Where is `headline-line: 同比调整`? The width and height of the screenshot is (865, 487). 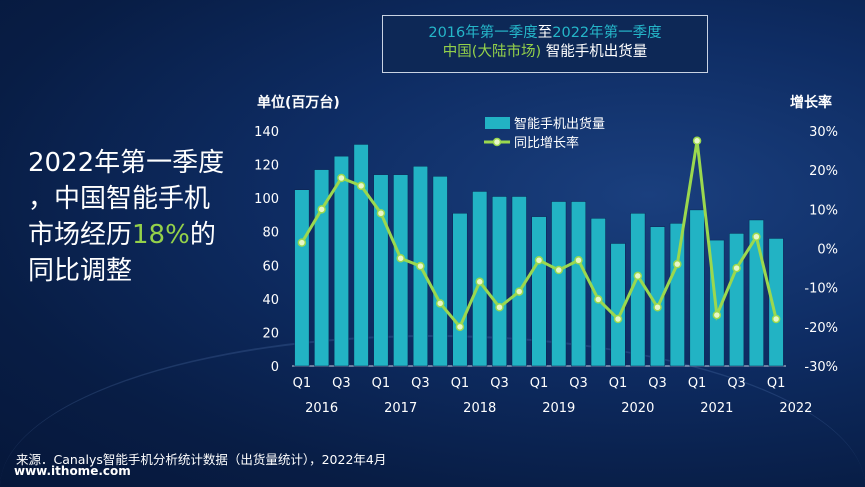 headline-line: 同比调整 is located at coordinates (80, 271).